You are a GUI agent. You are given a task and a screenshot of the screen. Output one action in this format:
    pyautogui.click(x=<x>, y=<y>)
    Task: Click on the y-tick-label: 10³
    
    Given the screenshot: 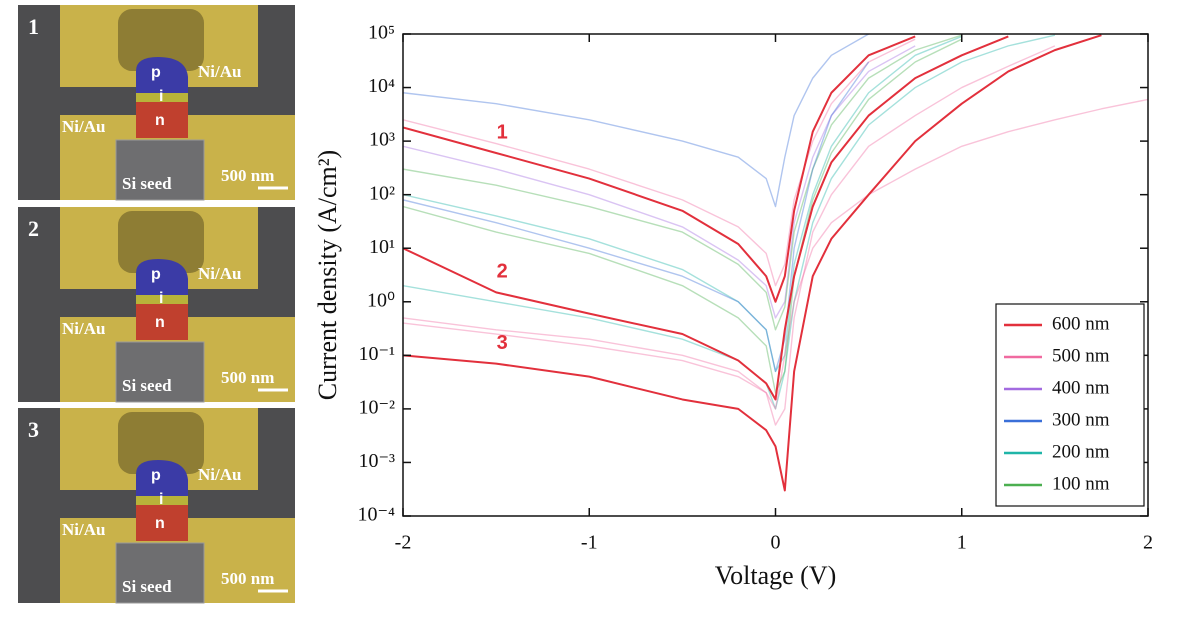 What is the action you would take?
    pyautogui.click(x=382, y=140)
    